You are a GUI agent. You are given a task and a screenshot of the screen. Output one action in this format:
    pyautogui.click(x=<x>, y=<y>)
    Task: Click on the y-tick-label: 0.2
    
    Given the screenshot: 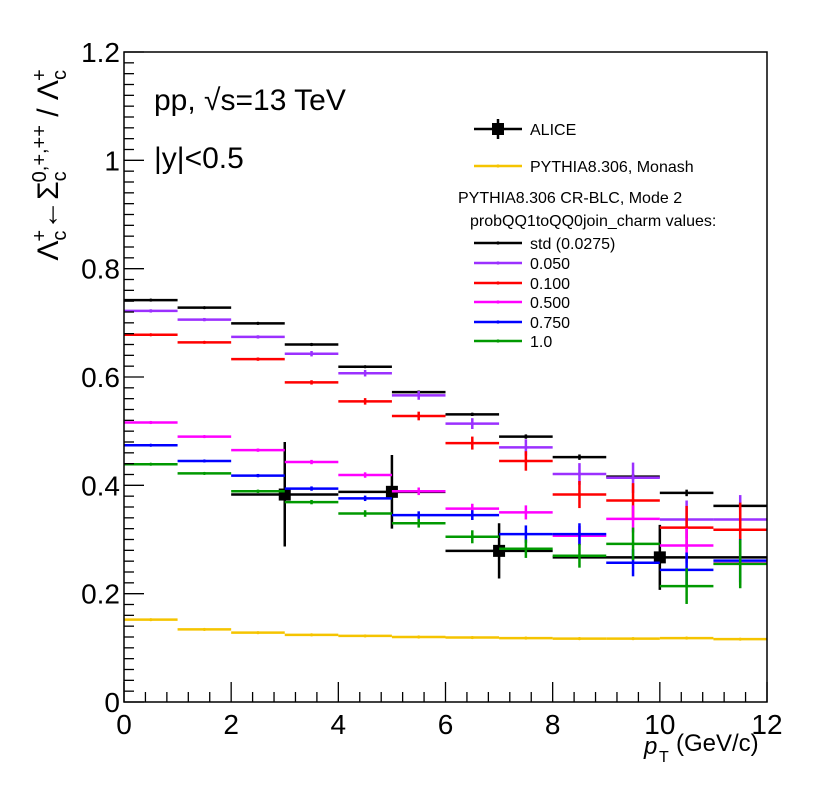 What is the action you would take?
    pyautogui.click(x=100, y=594)
    